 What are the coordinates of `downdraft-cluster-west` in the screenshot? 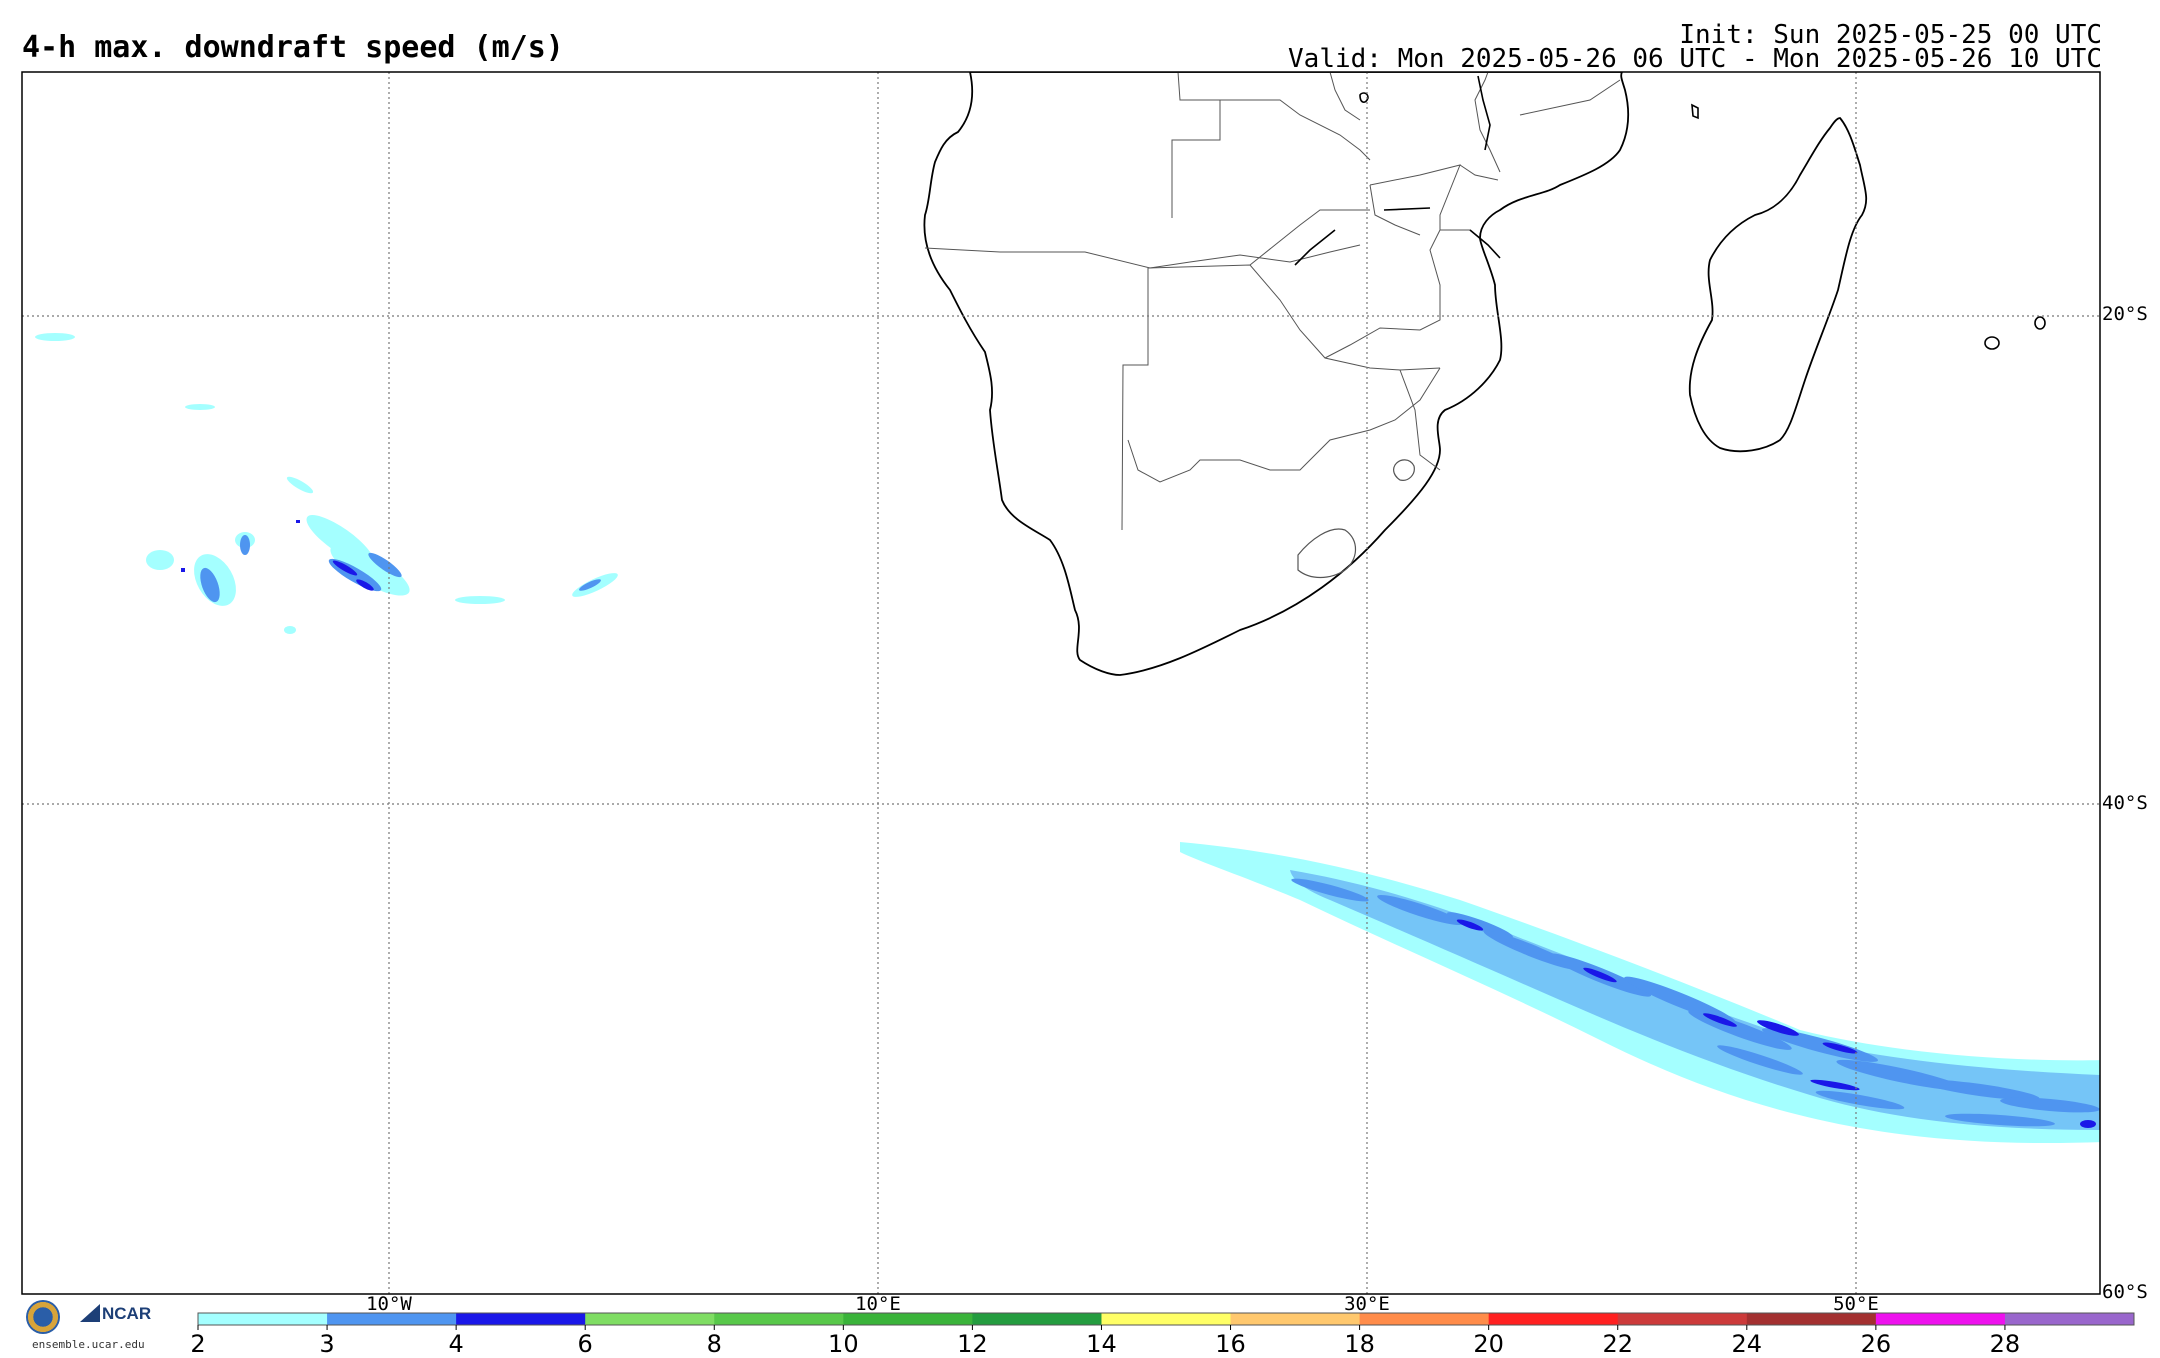 It's located at (326, 483).